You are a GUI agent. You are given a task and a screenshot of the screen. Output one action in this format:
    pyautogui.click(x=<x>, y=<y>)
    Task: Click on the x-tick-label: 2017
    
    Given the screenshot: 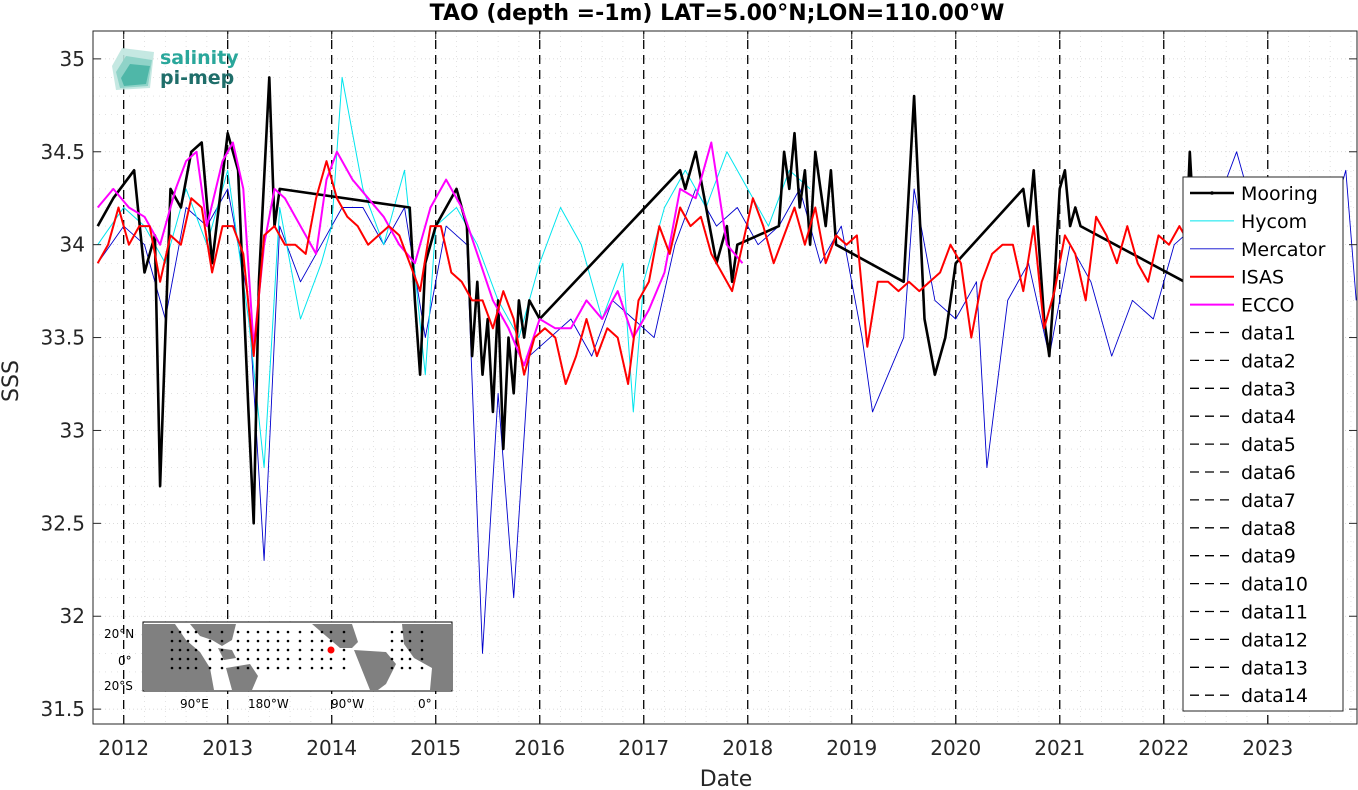 What is the action you would take?
    pyautogui.click(x=643, y=748)
    